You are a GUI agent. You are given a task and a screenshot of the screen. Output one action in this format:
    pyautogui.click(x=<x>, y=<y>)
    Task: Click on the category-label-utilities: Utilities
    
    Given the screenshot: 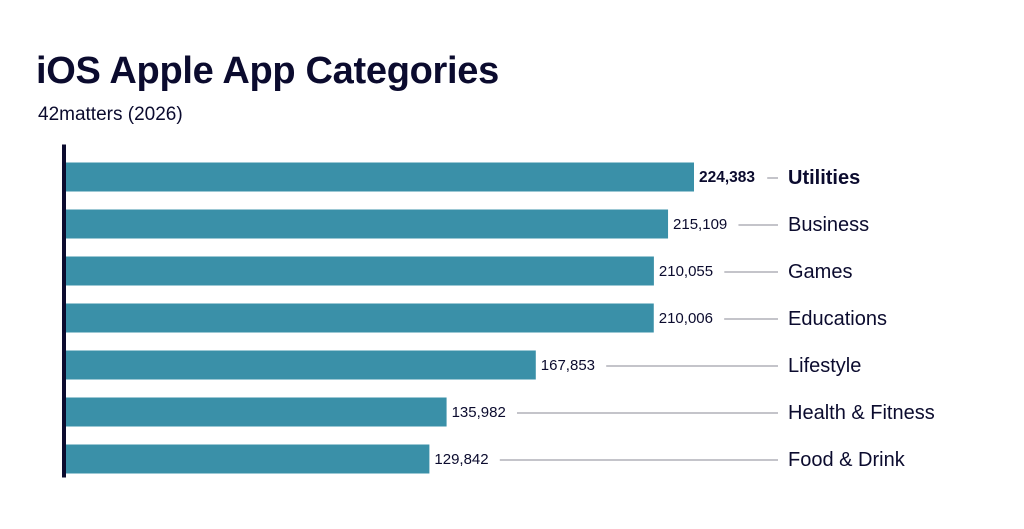 What is the action you would take?
    pyautogui.click(x=824, y=178)
    